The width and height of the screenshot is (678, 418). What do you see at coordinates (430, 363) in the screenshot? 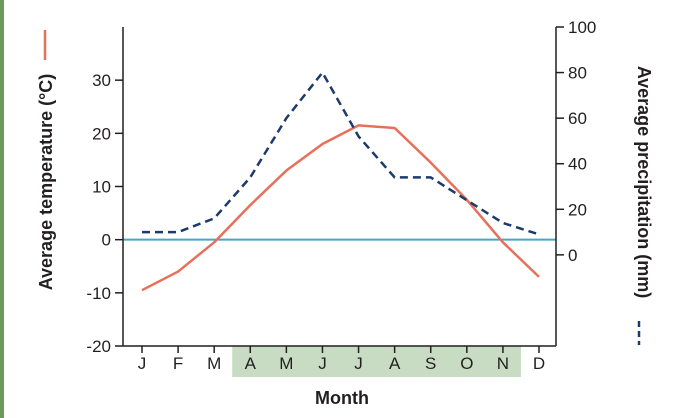
I see `x-tick-label: S` at bounding box center [430, 363].